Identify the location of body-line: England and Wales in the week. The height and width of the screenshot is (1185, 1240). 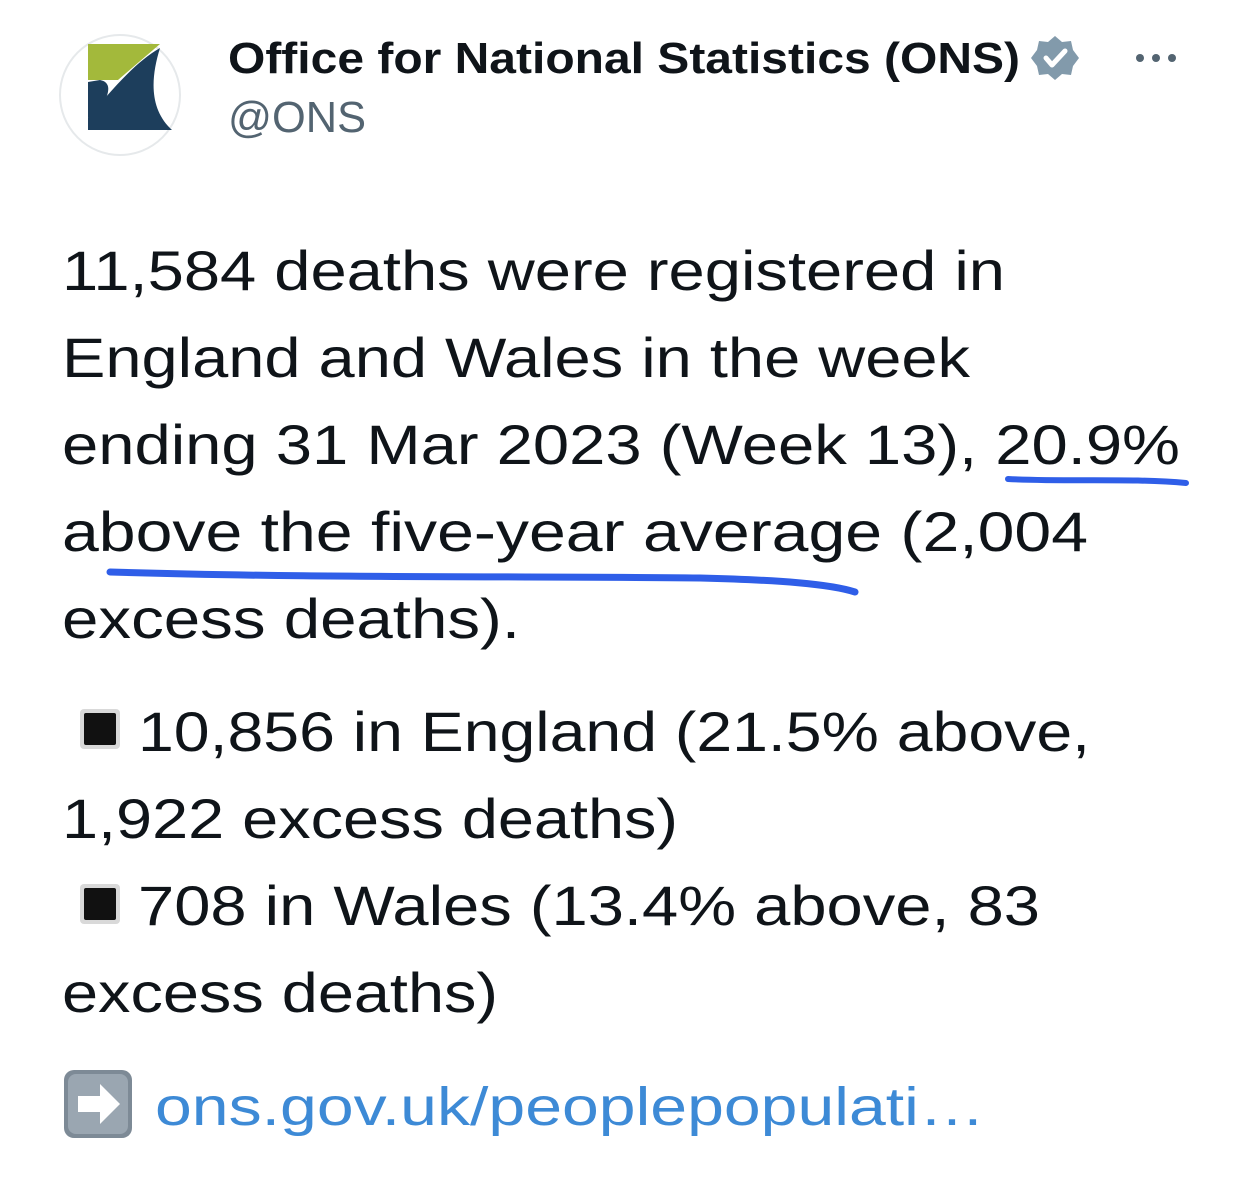
(516, 357).